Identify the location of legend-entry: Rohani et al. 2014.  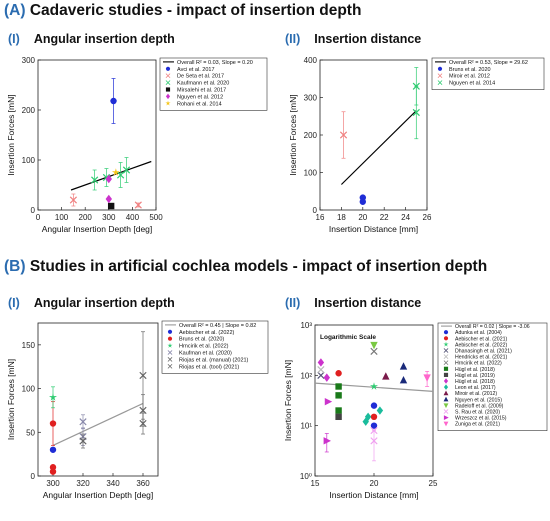
(199, 104).